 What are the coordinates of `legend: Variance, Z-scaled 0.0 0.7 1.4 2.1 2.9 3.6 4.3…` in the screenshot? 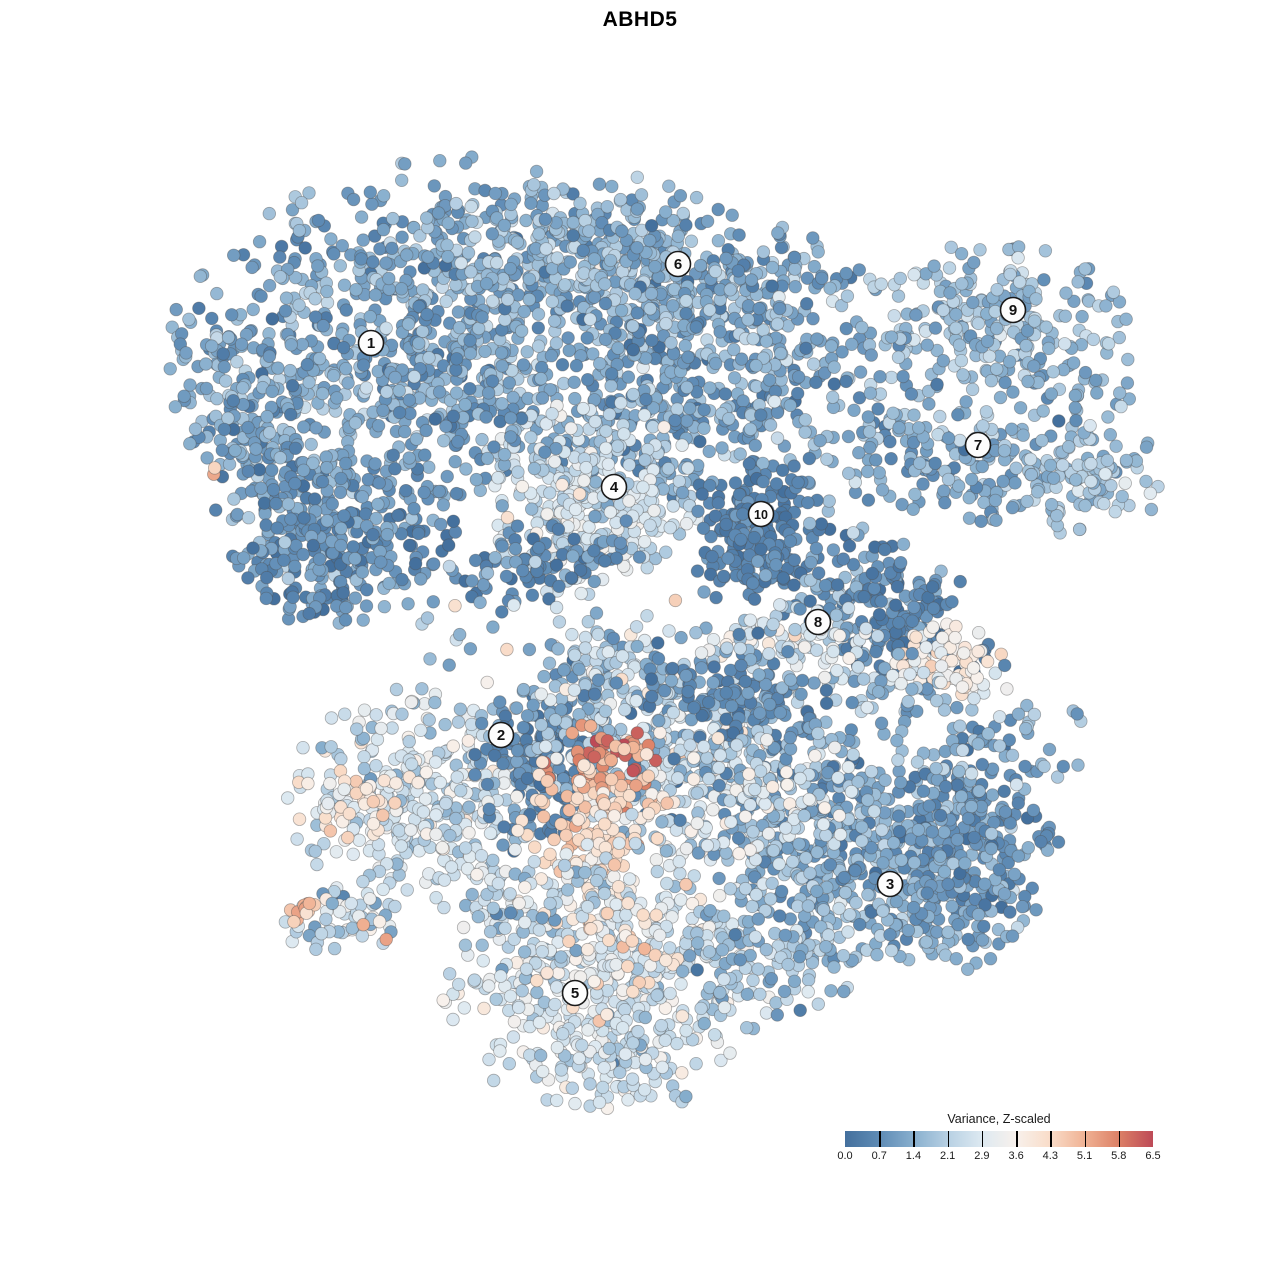 It's located at (998, 1138).